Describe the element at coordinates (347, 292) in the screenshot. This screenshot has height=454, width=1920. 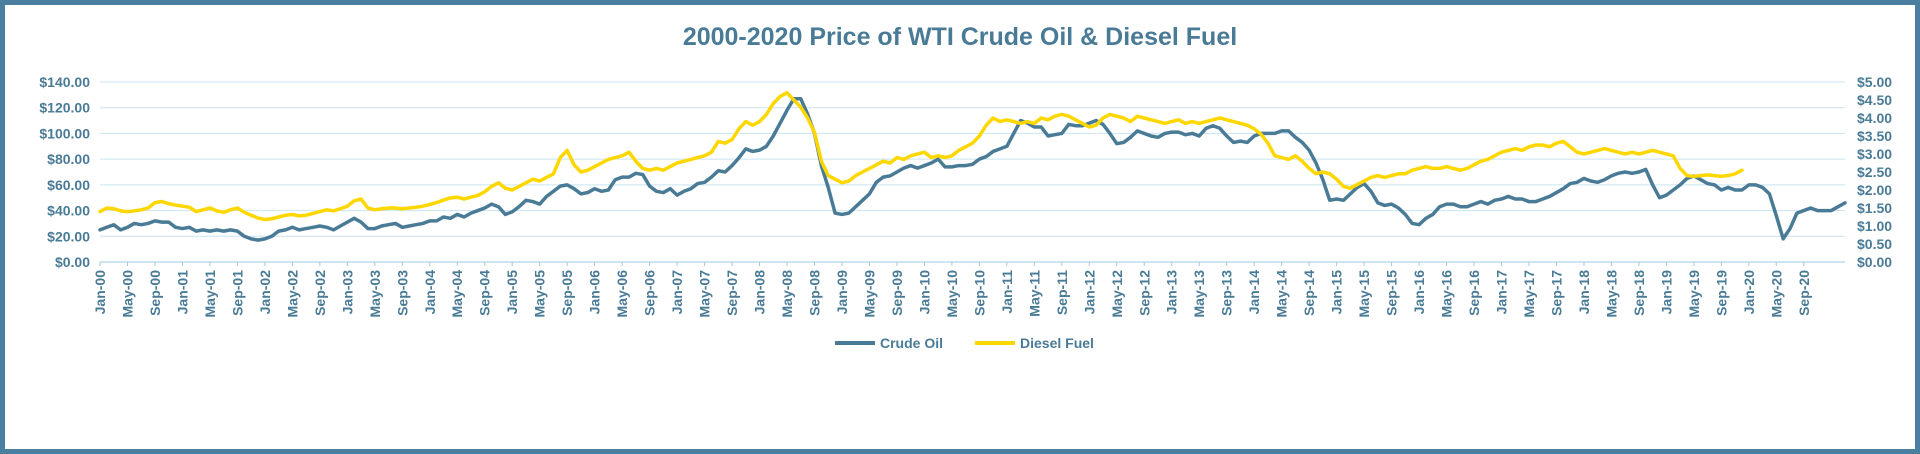
I see `x-tick-label: Jan-03` at that location.